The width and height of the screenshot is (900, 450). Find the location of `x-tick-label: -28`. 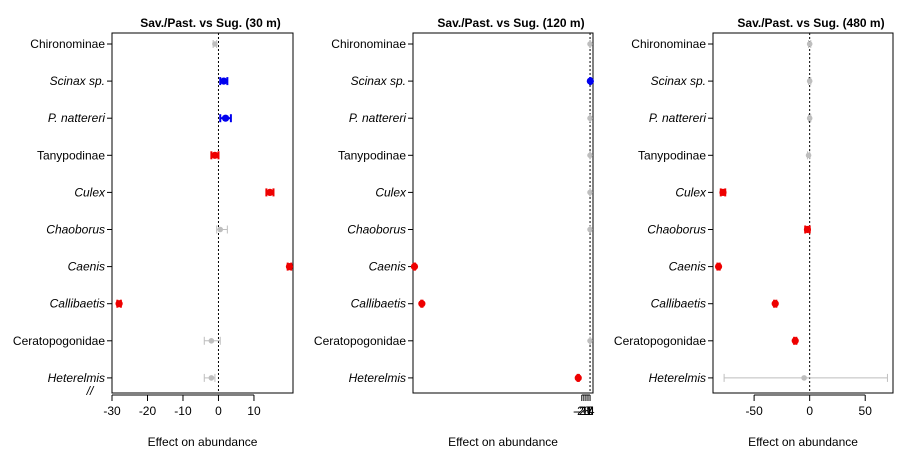

x-tick-label: -28 is located at coordinates (582, 411).